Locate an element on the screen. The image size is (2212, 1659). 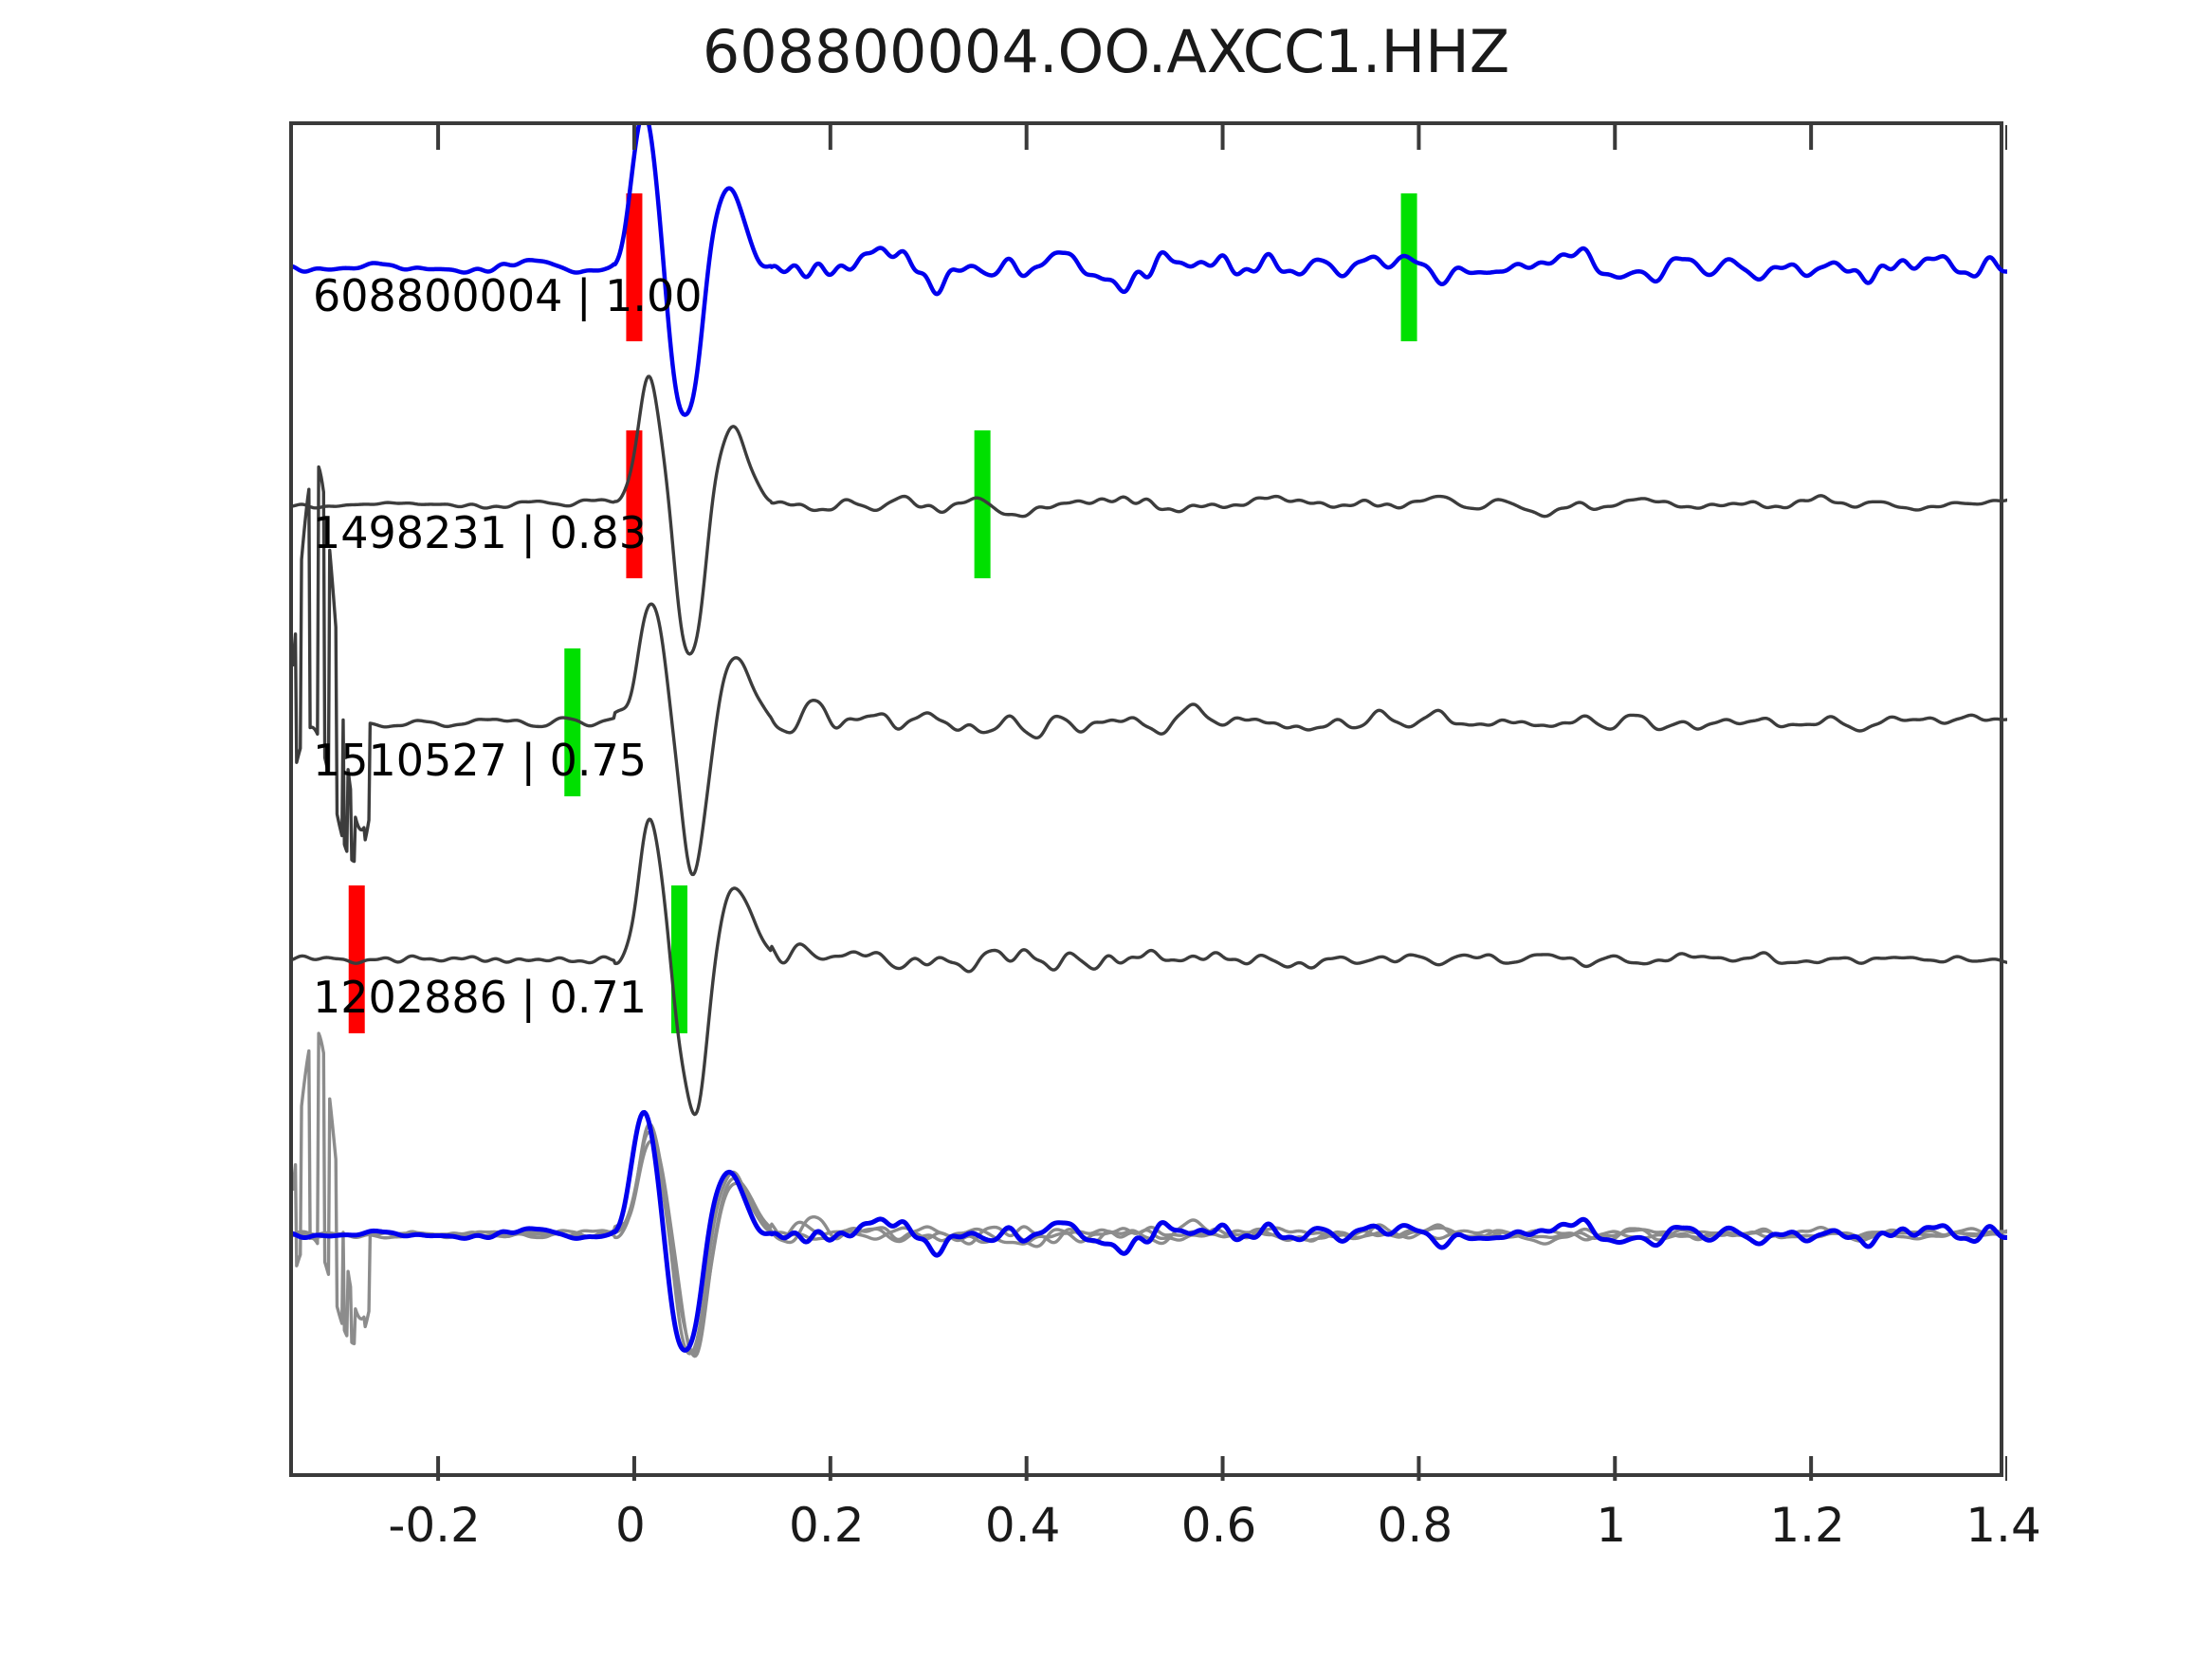
x-axis-tick-labels: -0.2 0 0.2 0.4 0.6 0.8 1 1.2 1.4 is located at coordinates (1164, 1529).